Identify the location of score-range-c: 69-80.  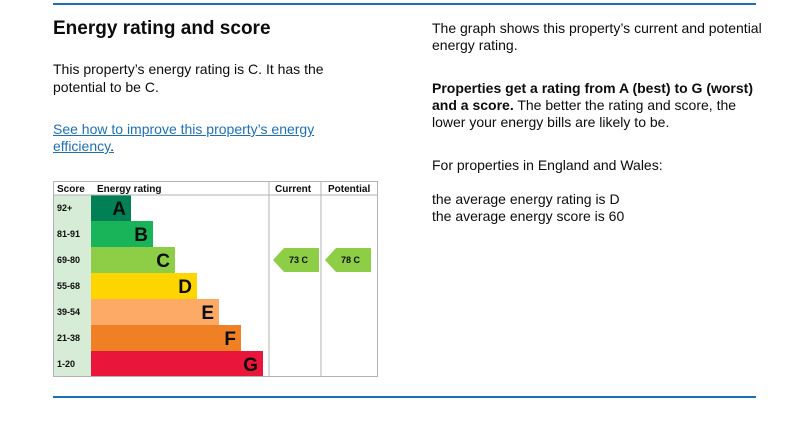
(68, 260).